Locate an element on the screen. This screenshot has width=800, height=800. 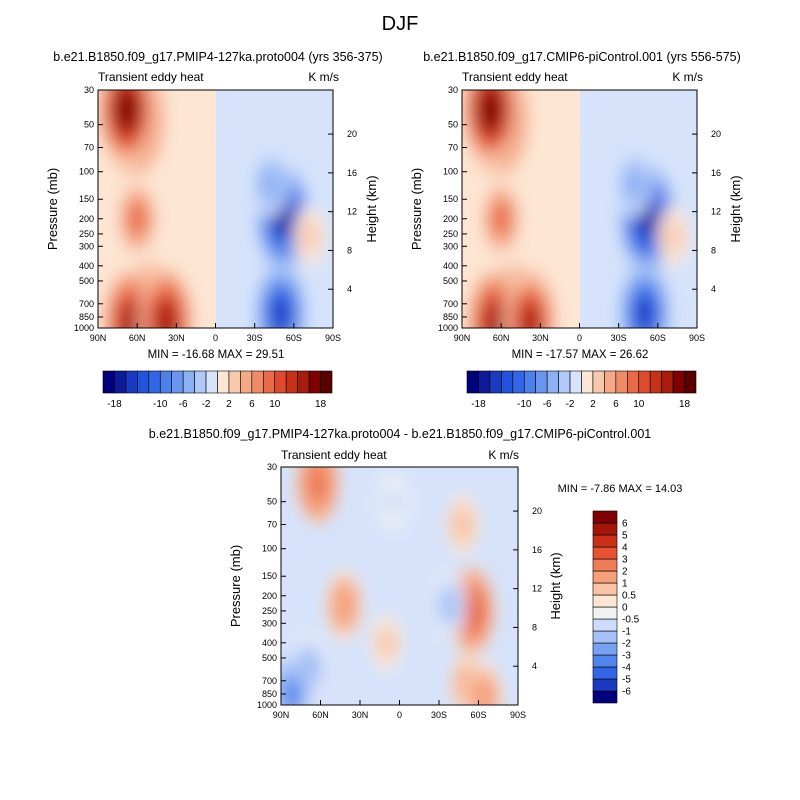
colorbar-tick-label: -18 is located at coordinates (478, 404).